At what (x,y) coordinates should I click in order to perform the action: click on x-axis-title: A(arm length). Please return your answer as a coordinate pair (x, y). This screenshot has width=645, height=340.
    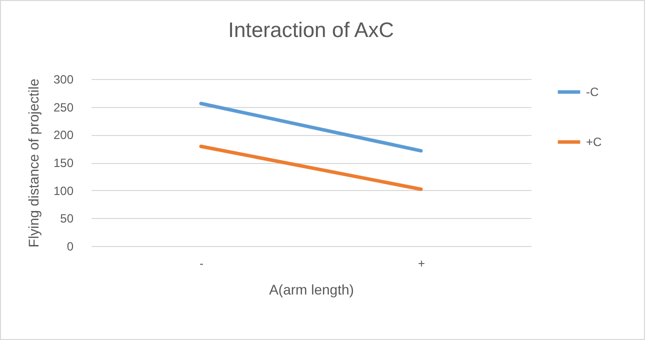
    Looking at the image, I should click on (311, 290).